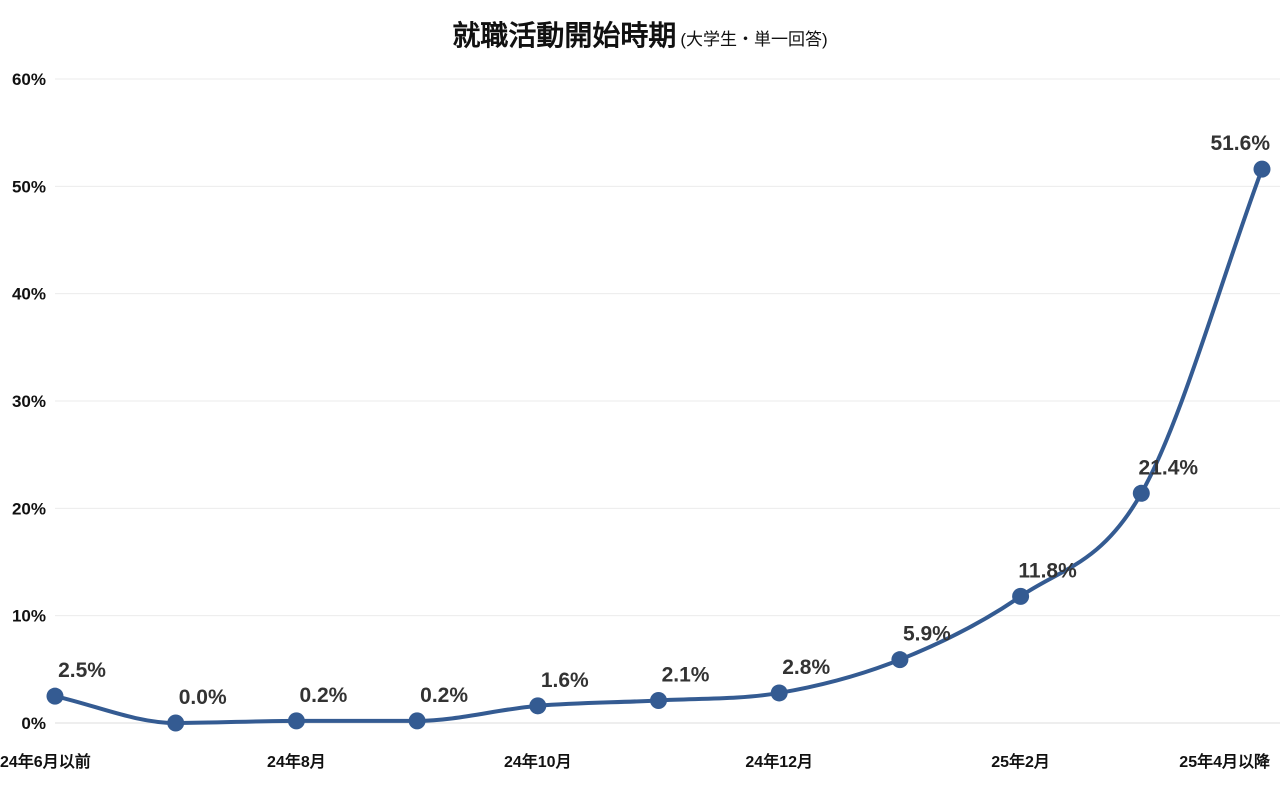 The height and width of the screenshot is (788, 1280). Describe the element at coordinates (564, 35) in the screenshot. I see `chart-title: 就職活動開始時期` at that location.